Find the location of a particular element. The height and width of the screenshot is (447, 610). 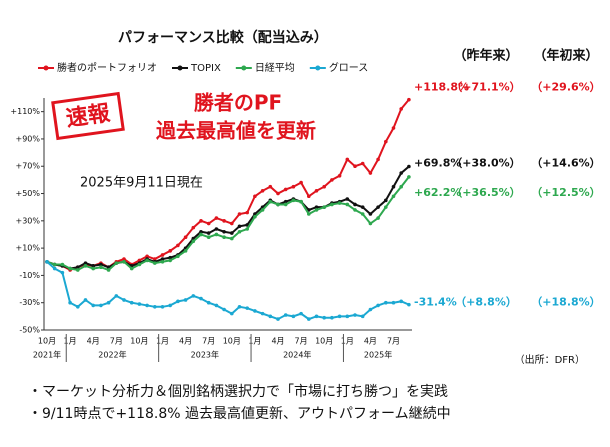

x-tick-label: 4月 is located at coordinates (277, 341).